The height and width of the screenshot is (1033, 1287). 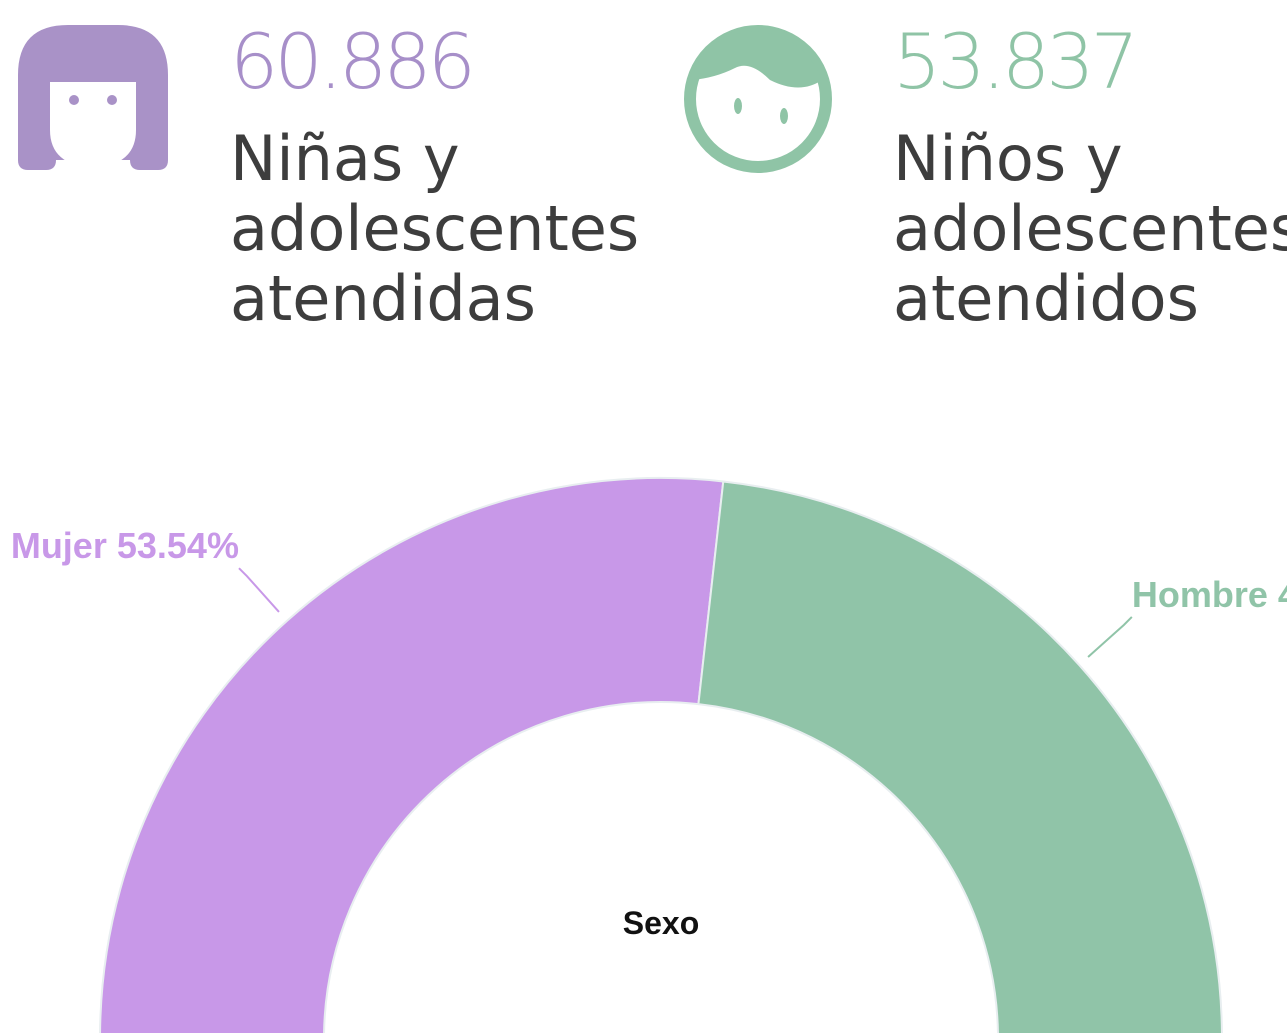 I want to click on stat-label: atendidas, so click(x=383, y=298).